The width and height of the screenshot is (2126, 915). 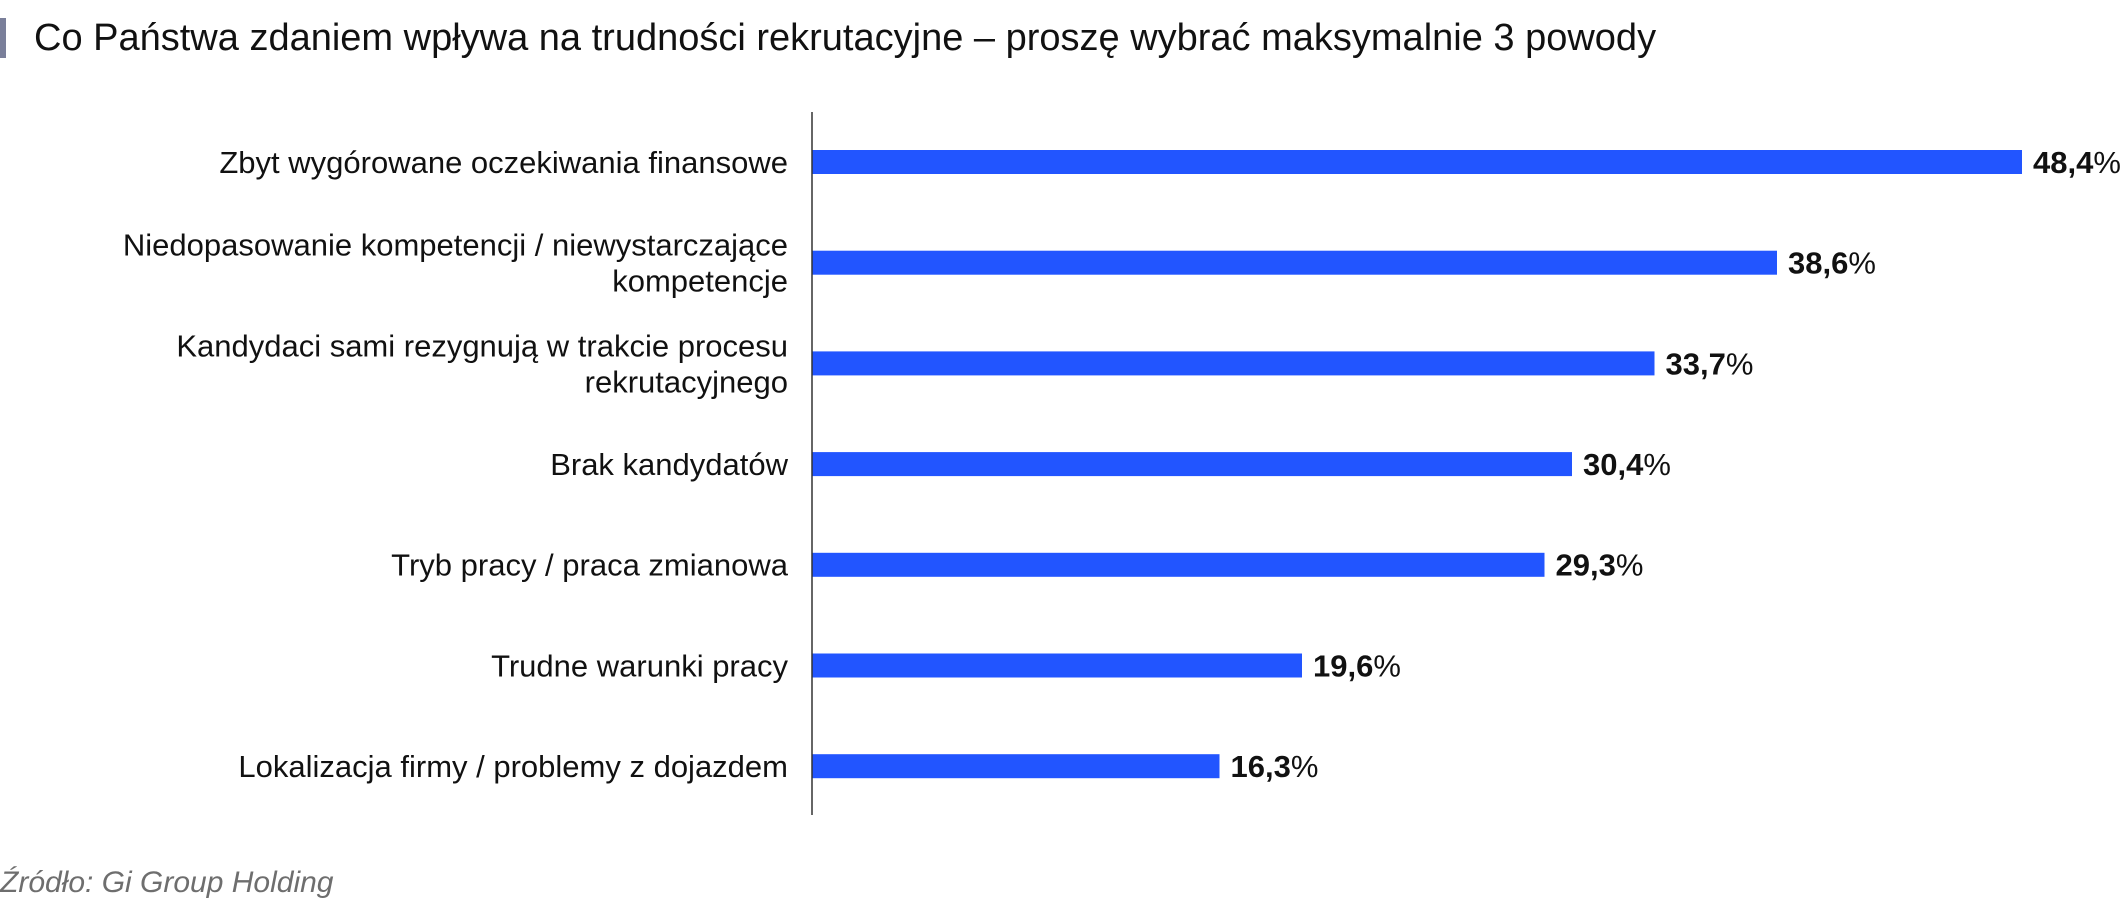 I want to click on value-label-2: 38,6%, so click(x=1832, y=263).